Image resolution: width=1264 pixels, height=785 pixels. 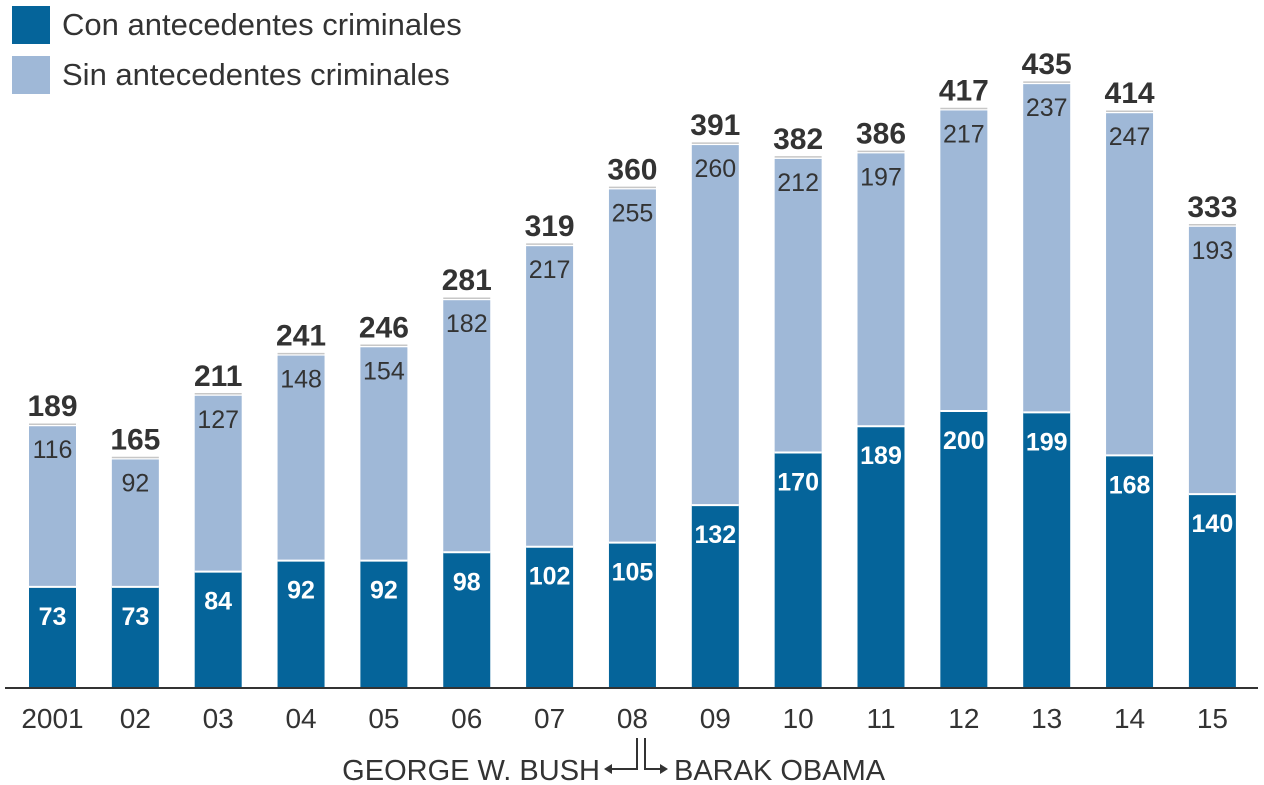 I want to click on legend-swatch-sin, so click(x=31, y=75).